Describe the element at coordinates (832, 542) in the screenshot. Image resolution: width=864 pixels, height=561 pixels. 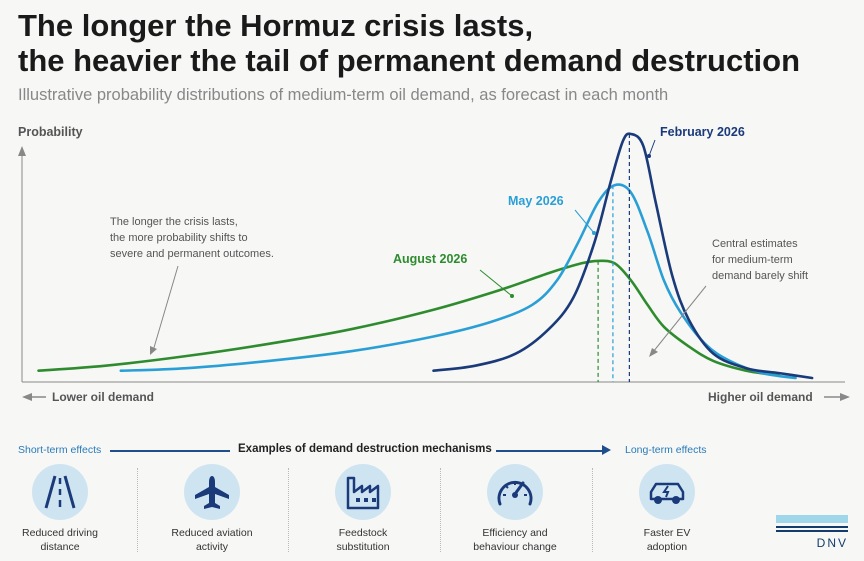
I see `logo-text: DNV` at that location.